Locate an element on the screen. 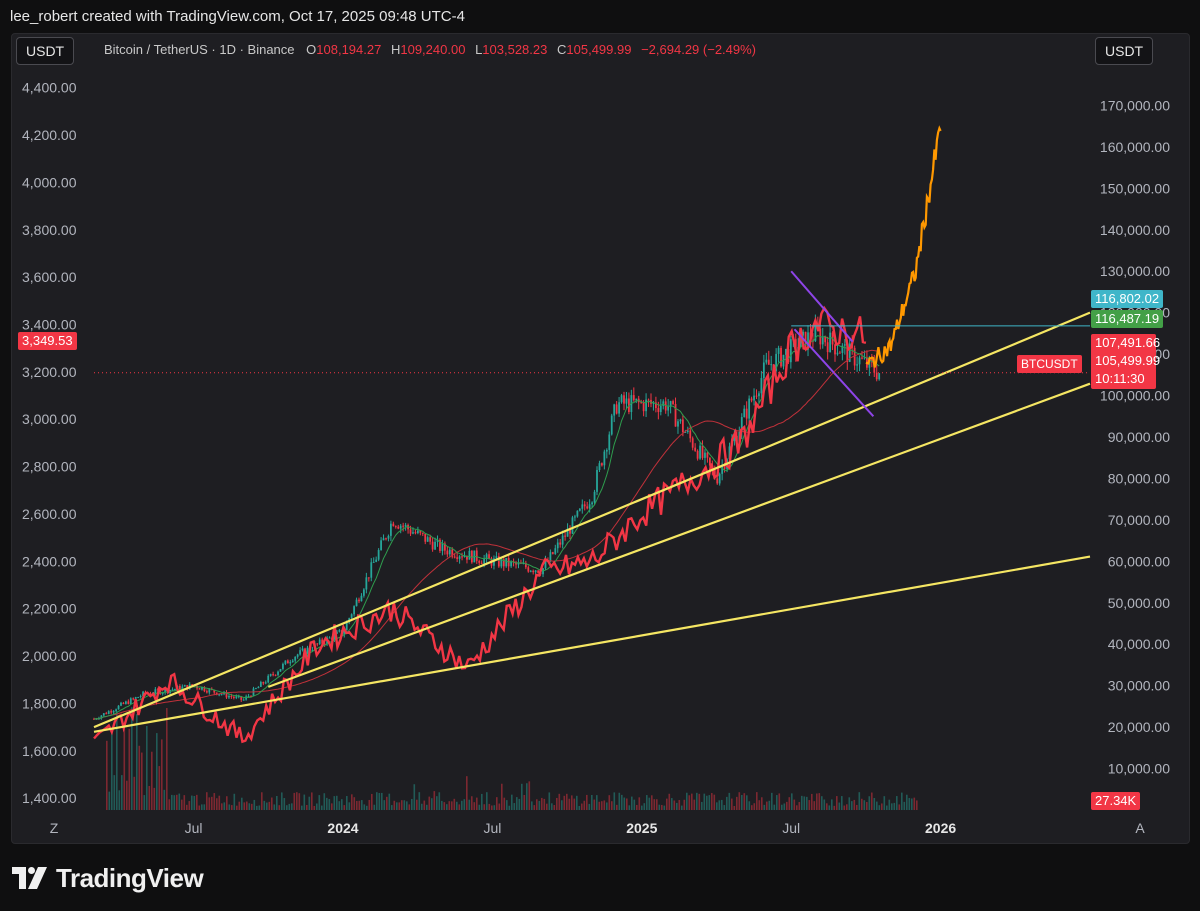  right-scale-button: USDT is located at coordinates (1124, 51).